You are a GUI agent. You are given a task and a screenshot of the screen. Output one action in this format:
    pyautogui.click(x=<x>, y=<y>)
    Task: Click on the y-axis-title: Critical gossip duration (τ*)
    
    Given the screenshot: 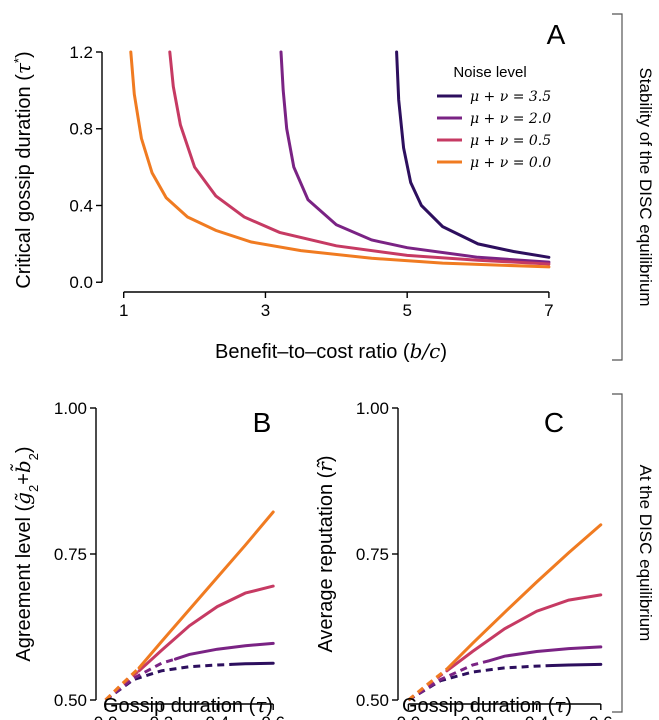 What is the action you would take?
    pyautogui.click(x=23, y=169)
    